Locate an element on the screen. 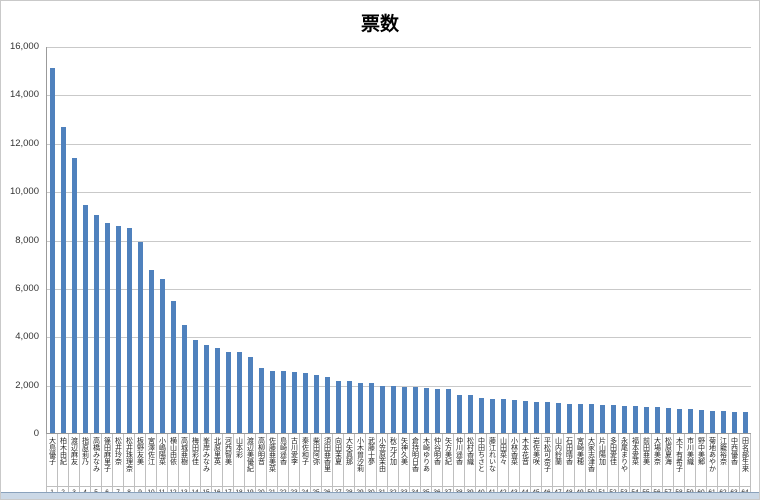  category-label: 高柳明音 is located at coordinates (261, 460).